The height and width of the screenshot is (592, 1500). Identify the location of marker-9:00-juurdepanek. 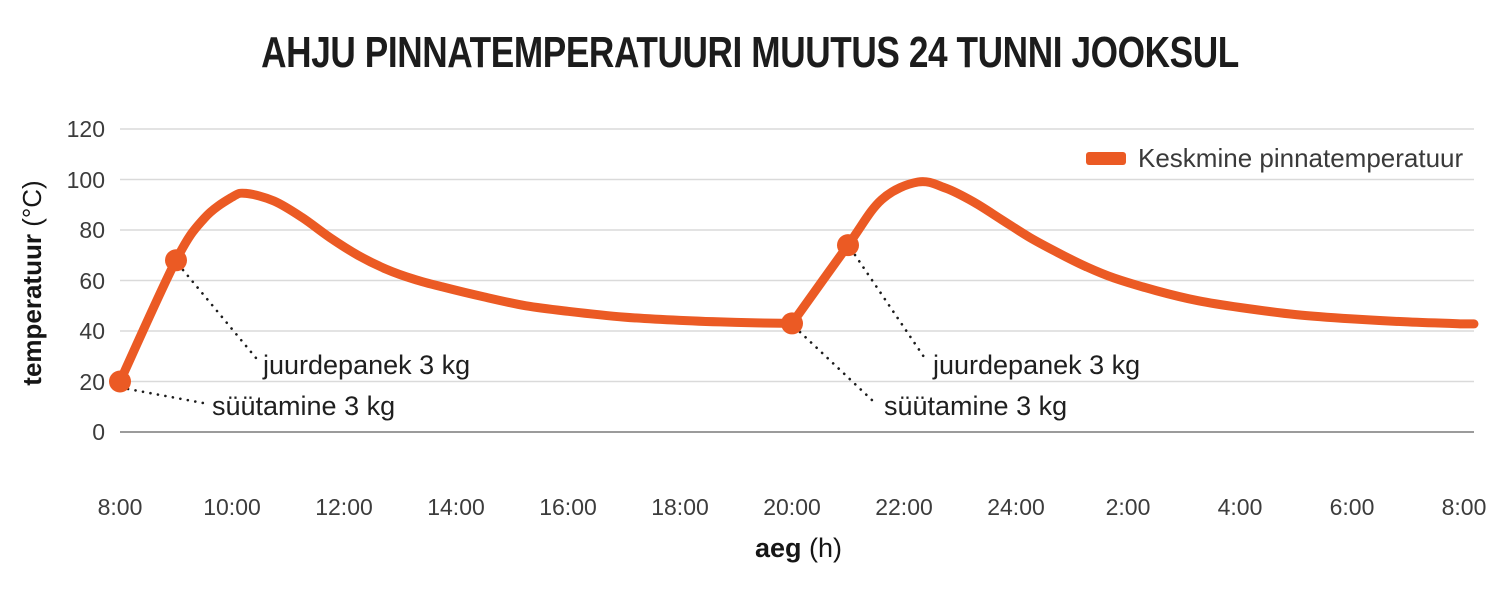
(176, 260).